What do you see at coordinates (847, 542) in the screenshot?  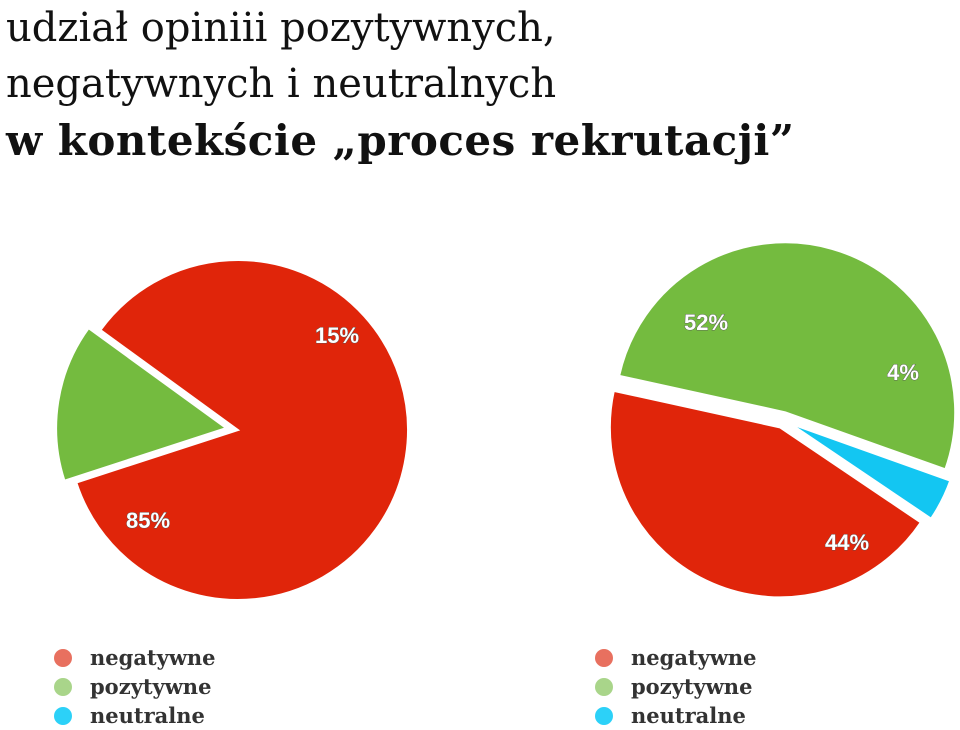 I see `slice-label-negatywne: 44%` at bounding box center [847, 542].